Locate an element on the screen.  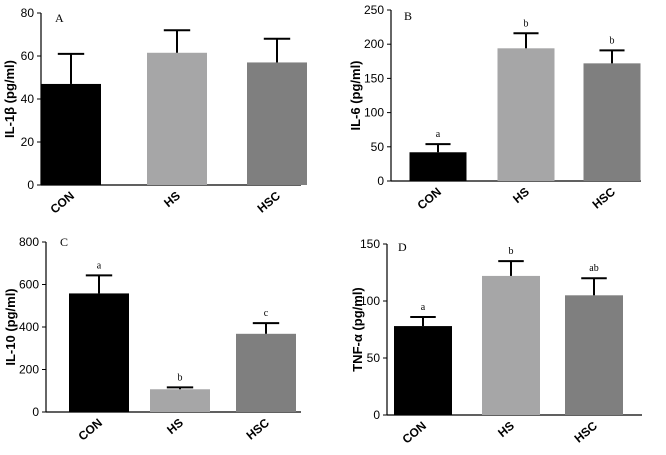
y-tick-label: 80 is located at coordinates (28, 13).